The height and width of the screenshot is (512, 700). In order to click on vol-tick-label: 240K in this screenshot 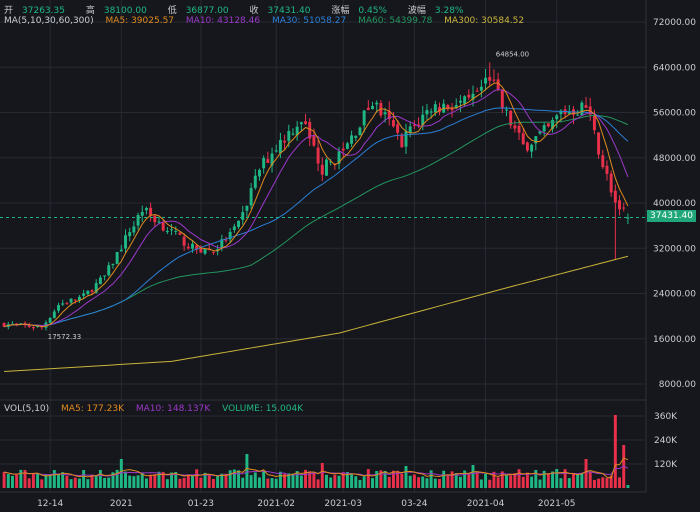, I will do `click(666, 441)`.